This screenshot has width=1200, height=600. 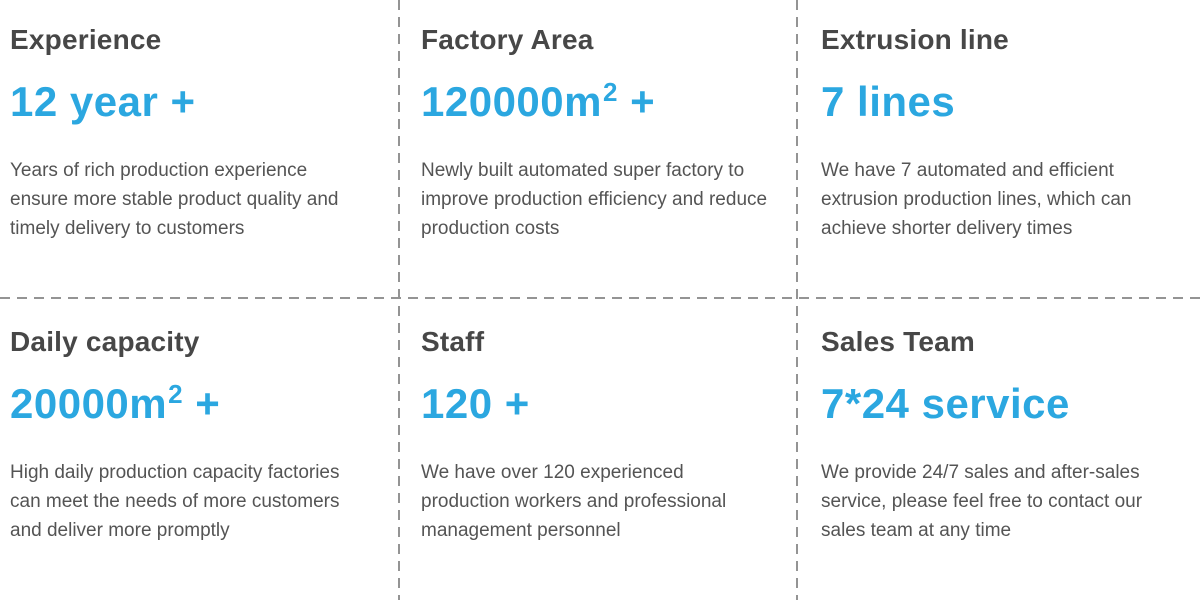 What do you see at coordinates (89, 403) in the screenshot?
I see `card-value-main: 20000m` at bounding box center [89, 403].